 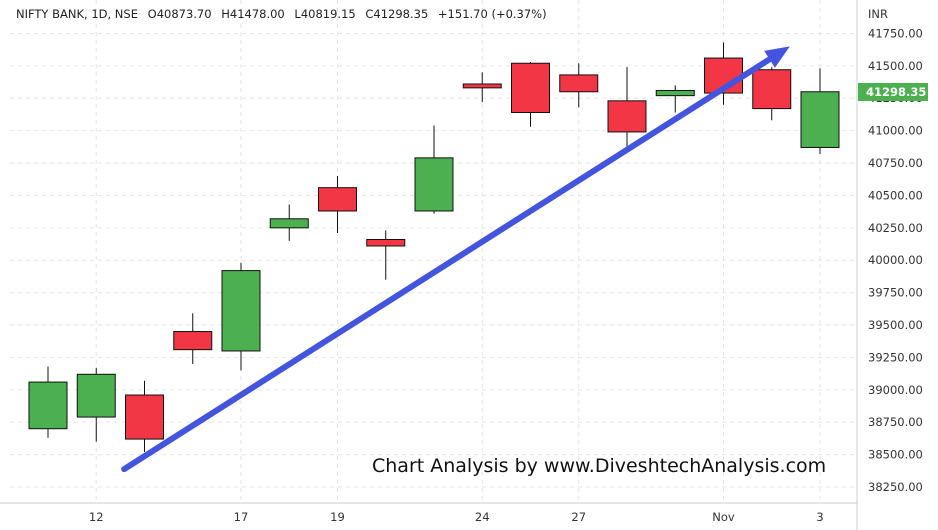 I want to click on last-price-label: 41298.35, so click(x=896, y=92).